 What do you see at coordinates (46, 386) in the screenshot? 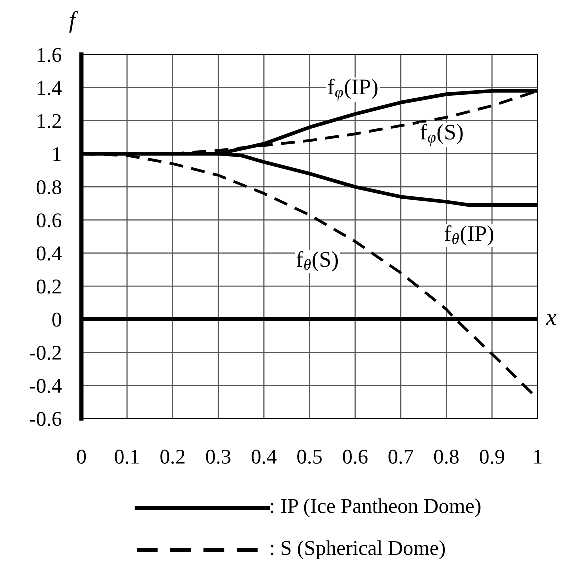
I see `y-tick-label: -0.4` at bounding box center [46, 386].